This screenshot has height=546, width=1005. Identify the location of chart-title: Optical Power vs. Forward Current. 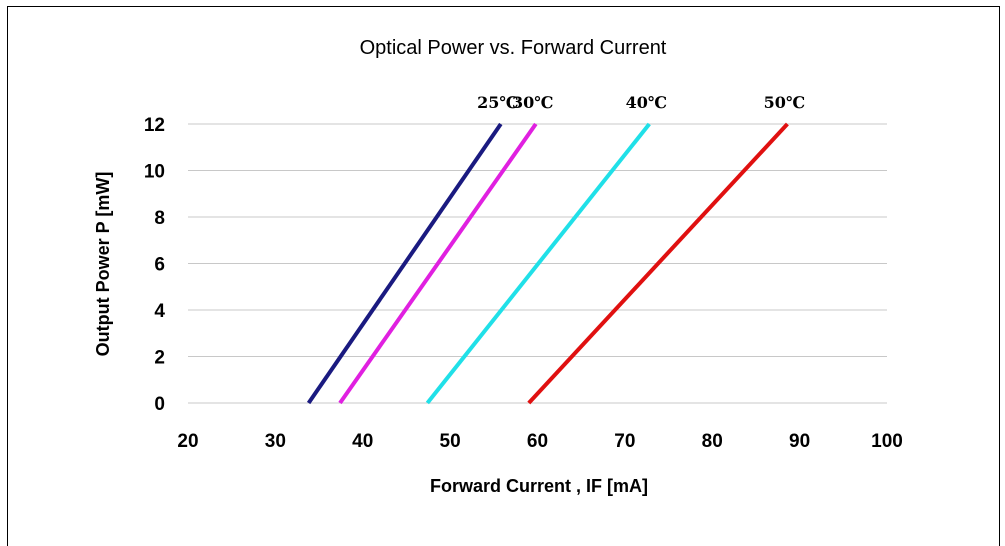
(513, 48).